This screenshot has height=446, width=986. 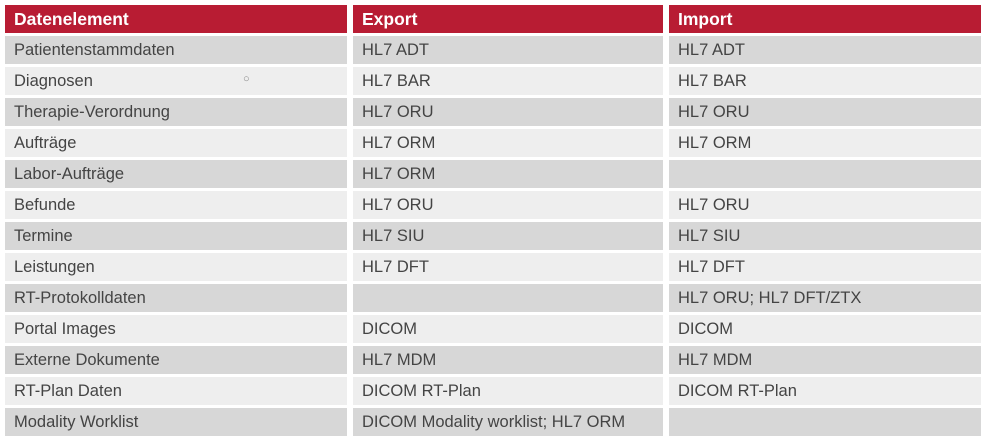 What do you see at coordinates (825, 50) in the screenshot?
I see `cell-import: HL7 ADT` at bounding box center [825, 50].